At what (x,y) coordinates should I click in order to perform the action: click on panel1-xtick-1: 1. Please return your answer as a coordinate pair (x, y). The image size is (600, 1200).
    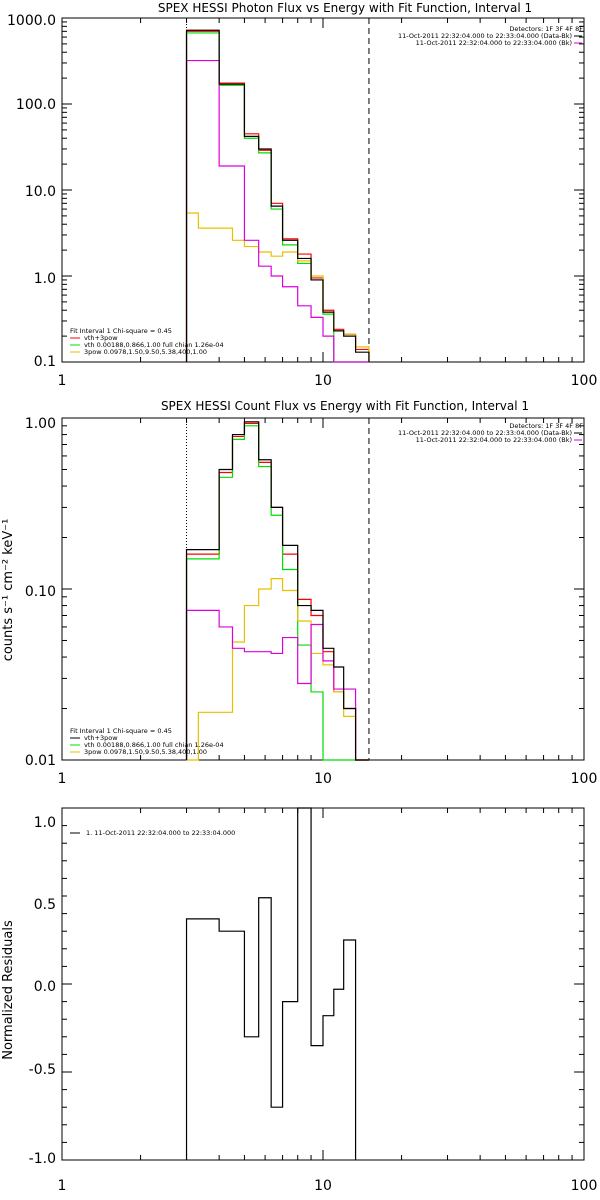
    Looking at the image, I should click on (62, 381).